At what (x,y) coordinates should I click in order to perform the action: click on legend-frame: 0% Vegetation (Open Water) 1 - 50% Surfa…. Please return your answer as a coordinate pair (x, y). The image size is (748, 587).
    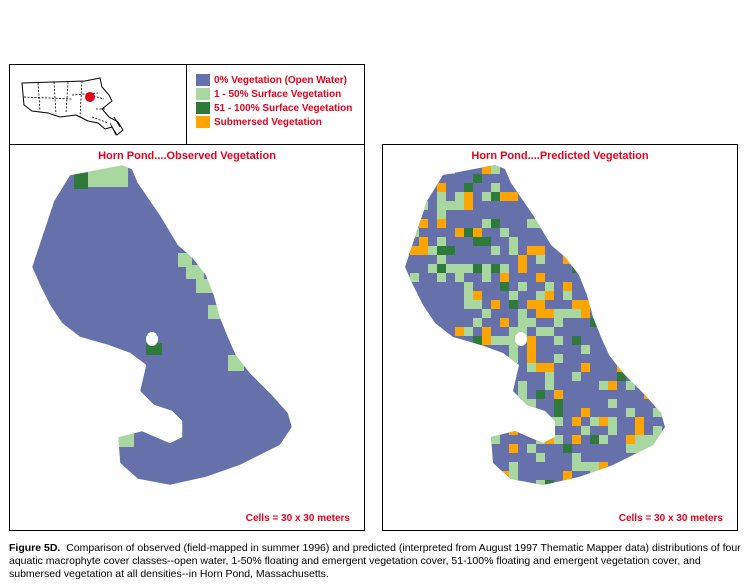
    Looking at the image, I should click on (187, 104).